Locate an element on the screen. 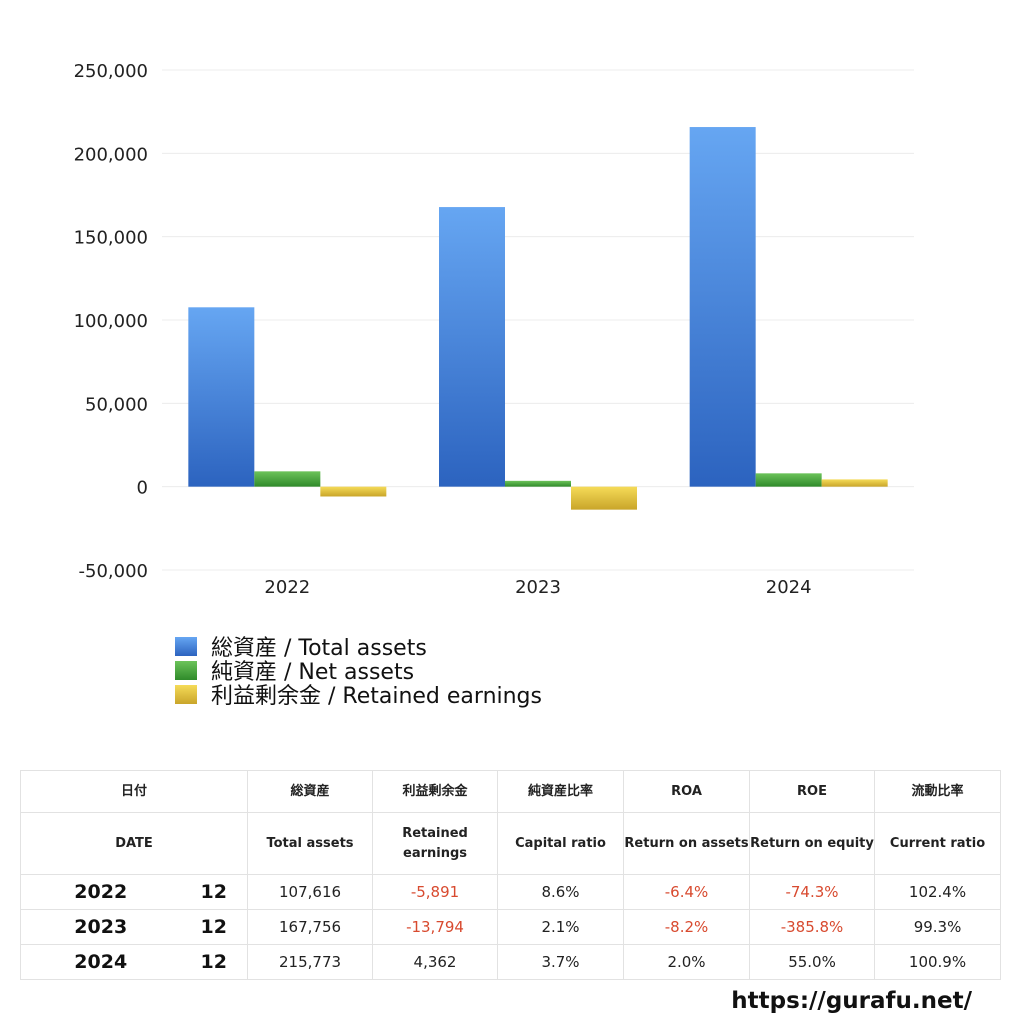 The image size is (1024, 1024). cell-capital-ratio: 2.1% is located at coordinates (561, 927).